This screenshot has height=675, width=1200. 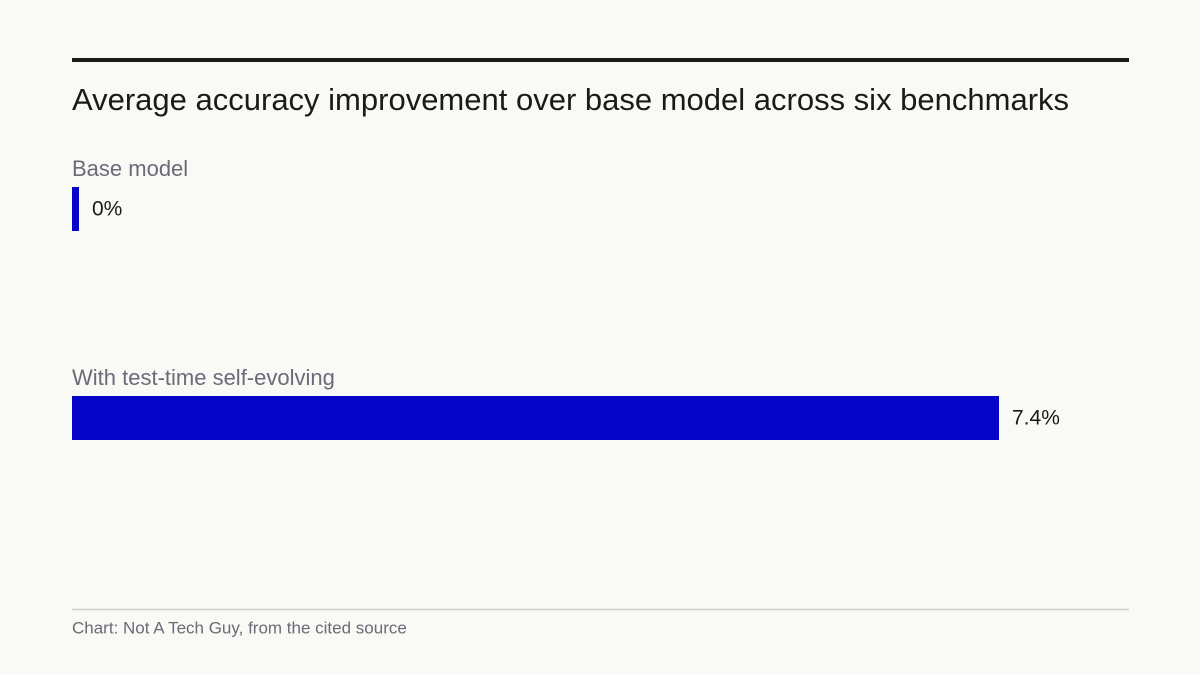 What do you see at coordinates (130, 168) in the screenshot?
I see `category-label: Base model` at bounding box center [130, 168].